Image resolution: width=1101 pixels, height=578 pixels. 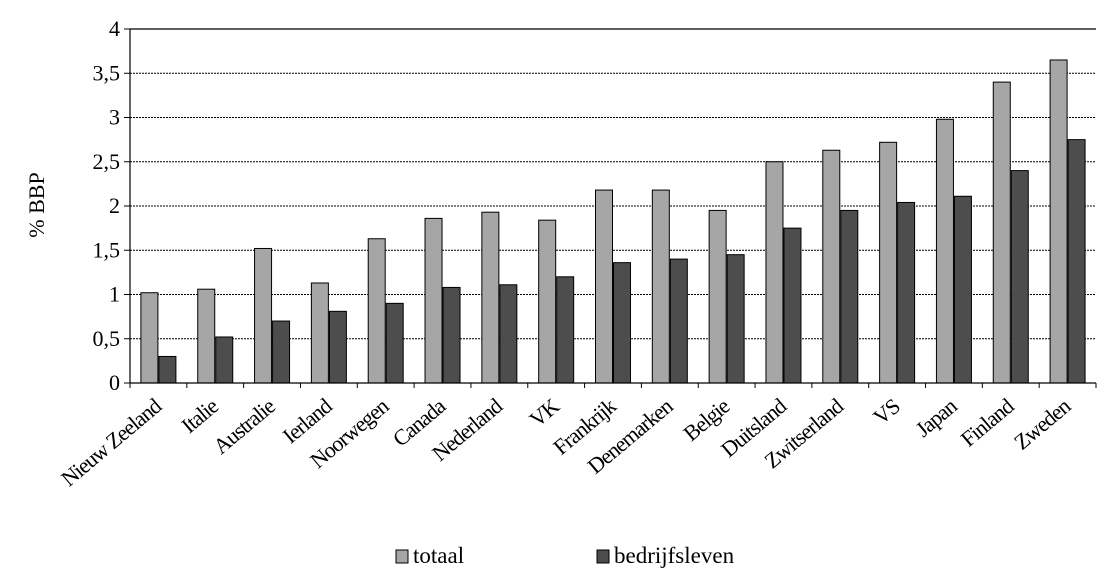 I want to click on y-axis-ticks: 0 0,5 1 1,5 2 2,5 3 3,5 4, so click(x=107, y=205).